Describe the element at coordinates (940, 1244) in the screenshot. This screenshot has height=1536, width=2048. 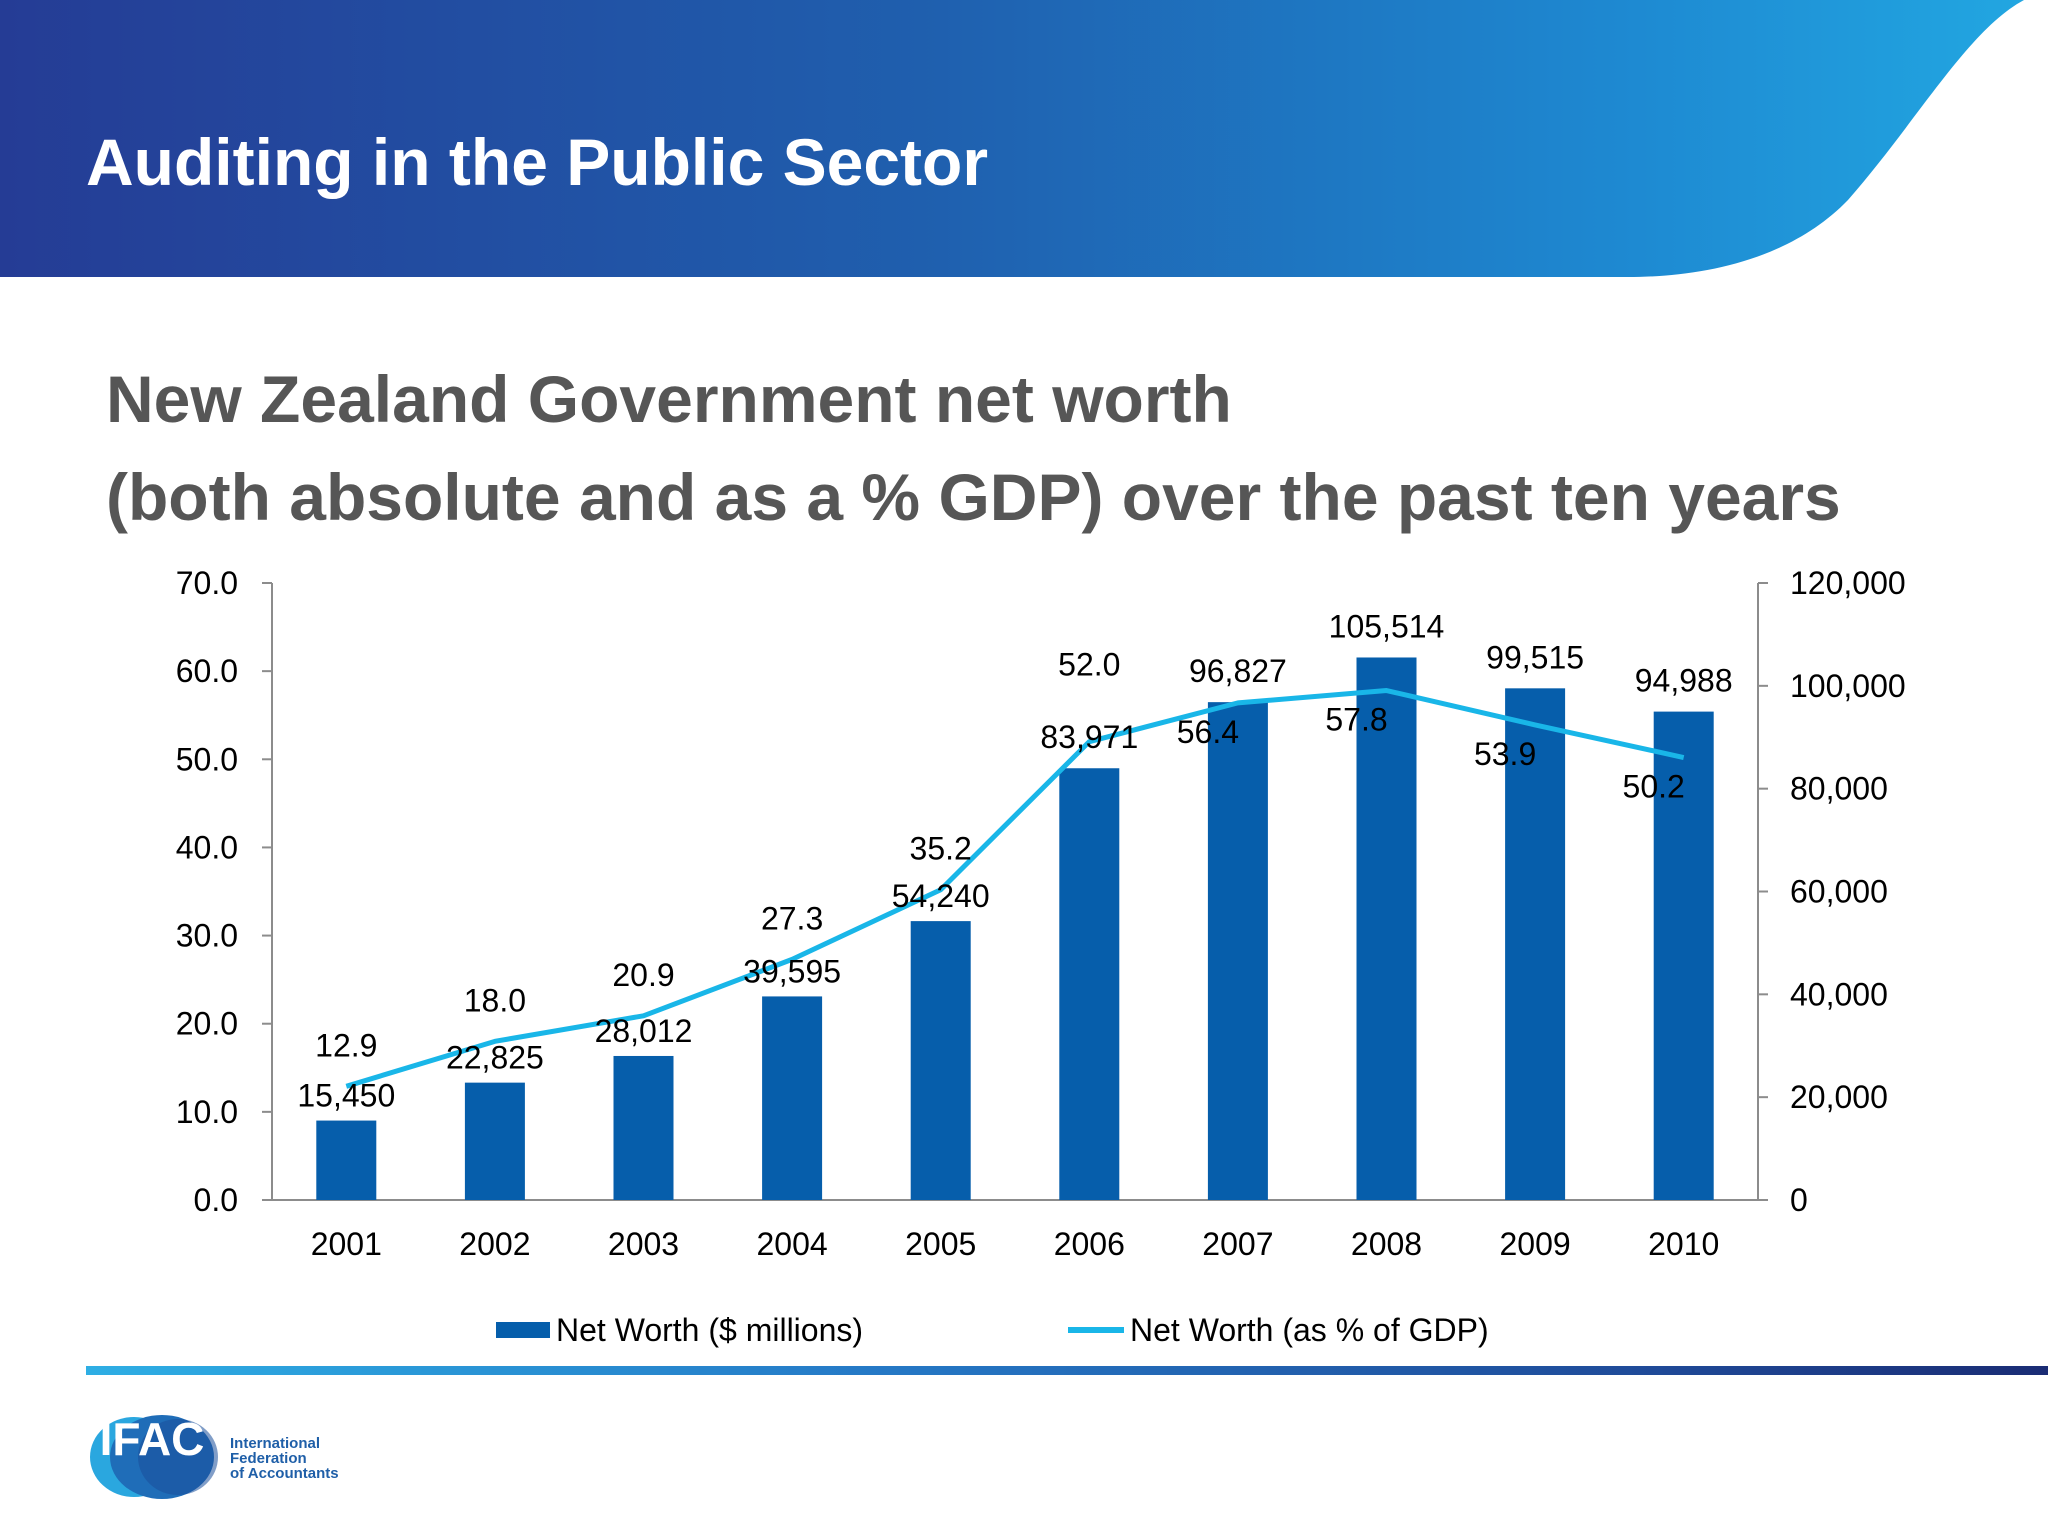
I see `x-axis-tick-label: 2005` at that location.